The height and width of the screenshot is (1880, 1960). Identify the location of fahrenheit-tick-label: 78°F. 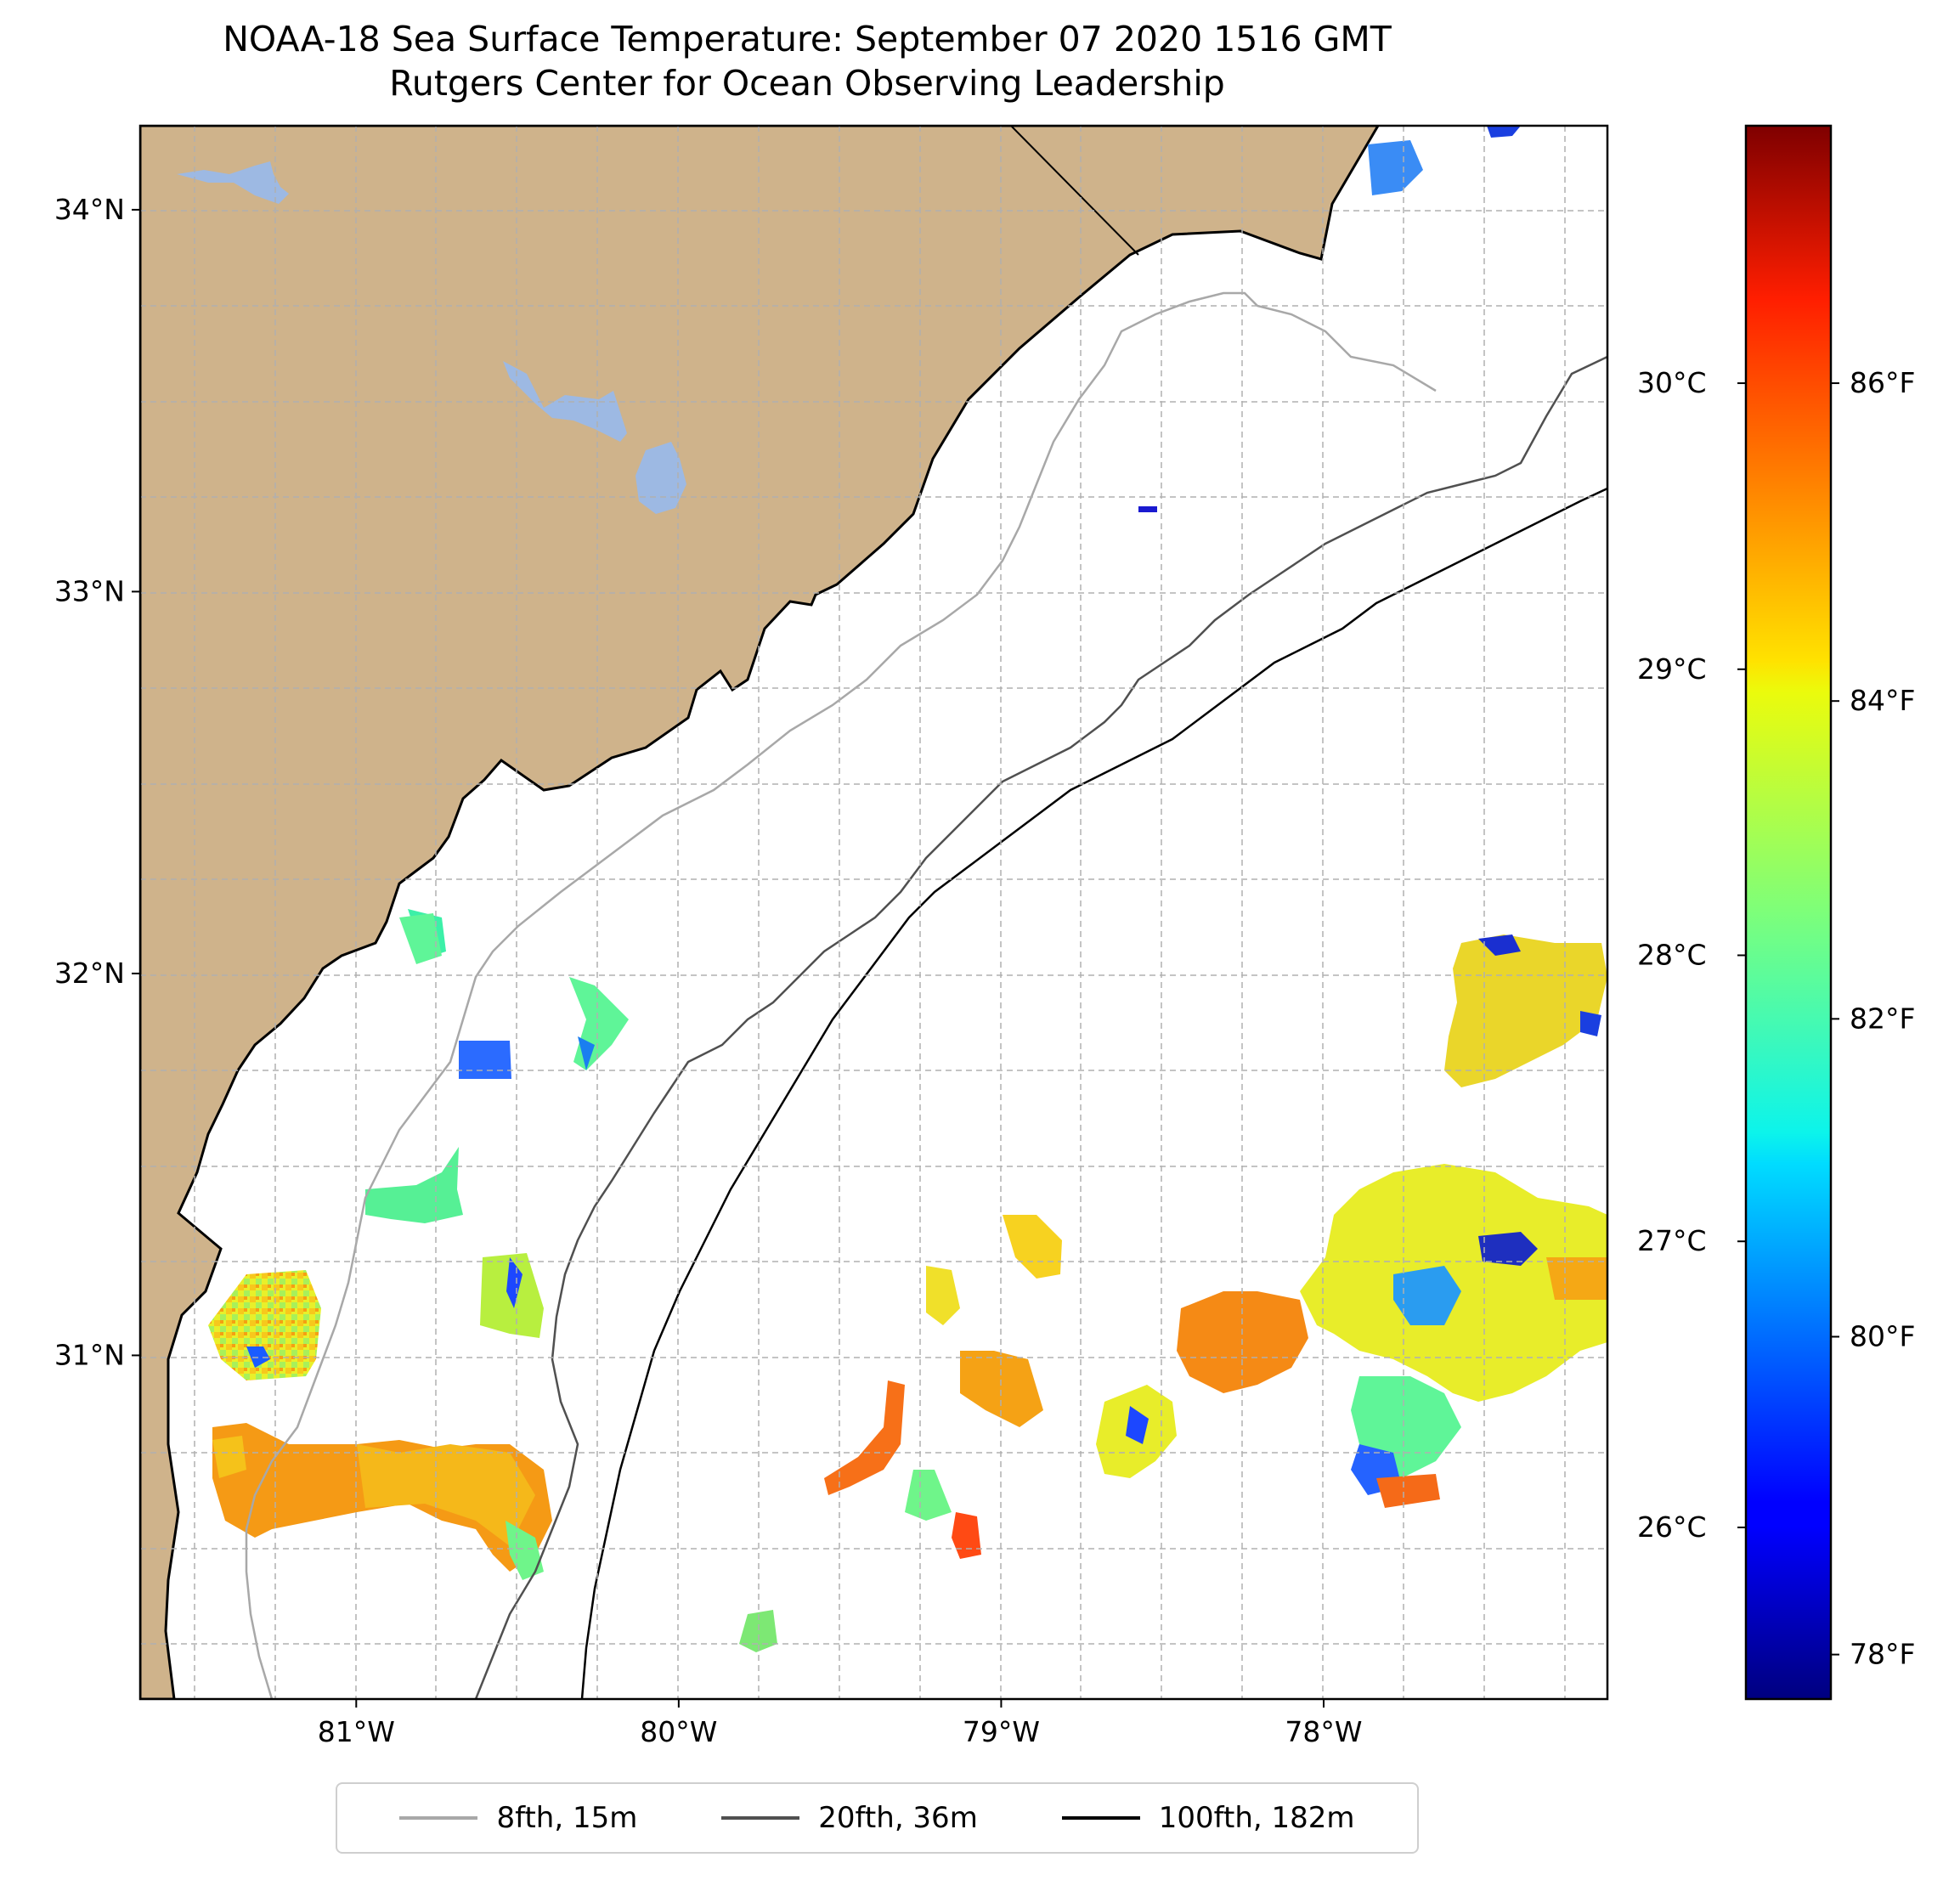
(1883, 1655).